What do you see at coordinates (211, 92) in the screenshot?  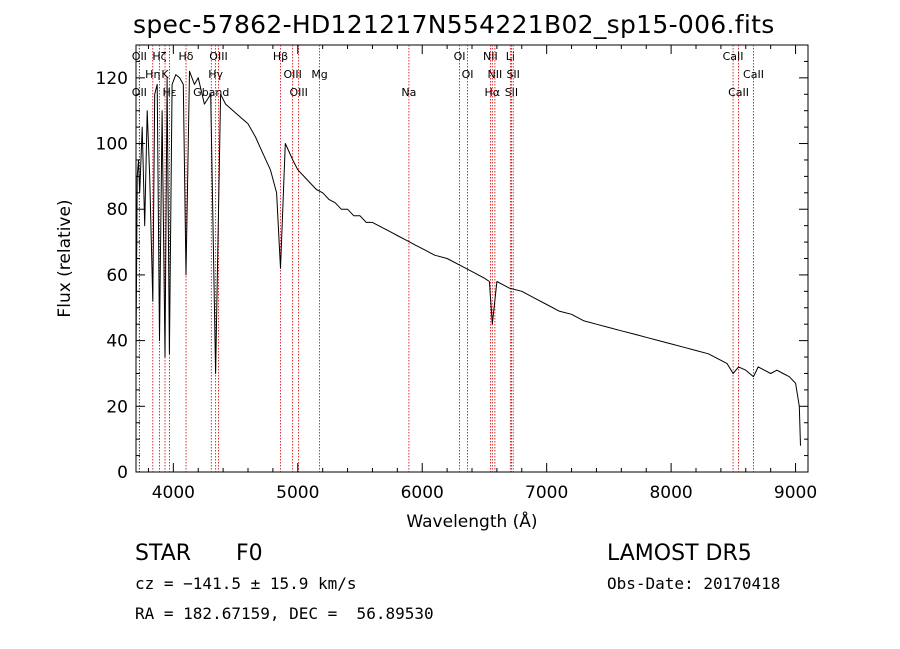 I see `line-marker-label: Gband` at bounding box center [211, 92].